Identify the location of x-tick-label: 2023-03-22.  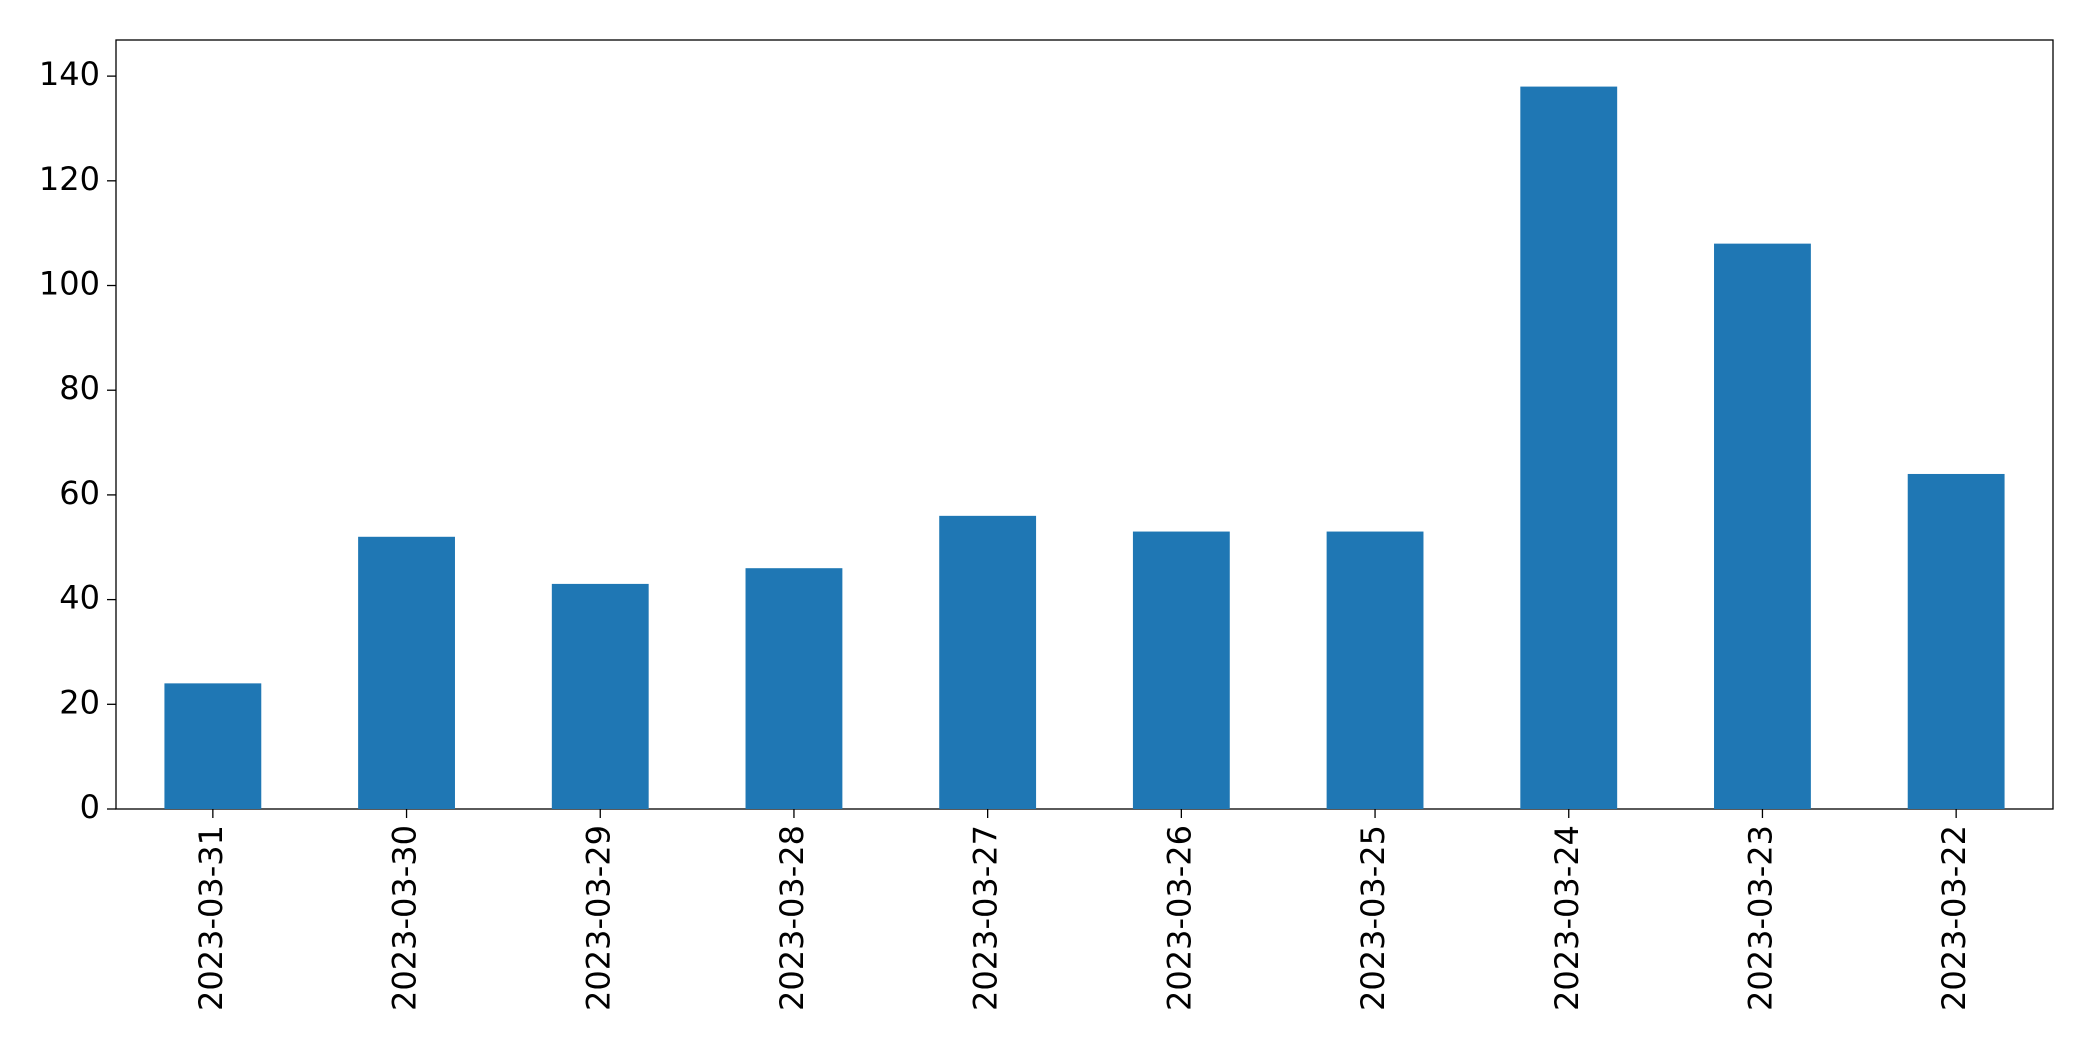
(1954, 918).